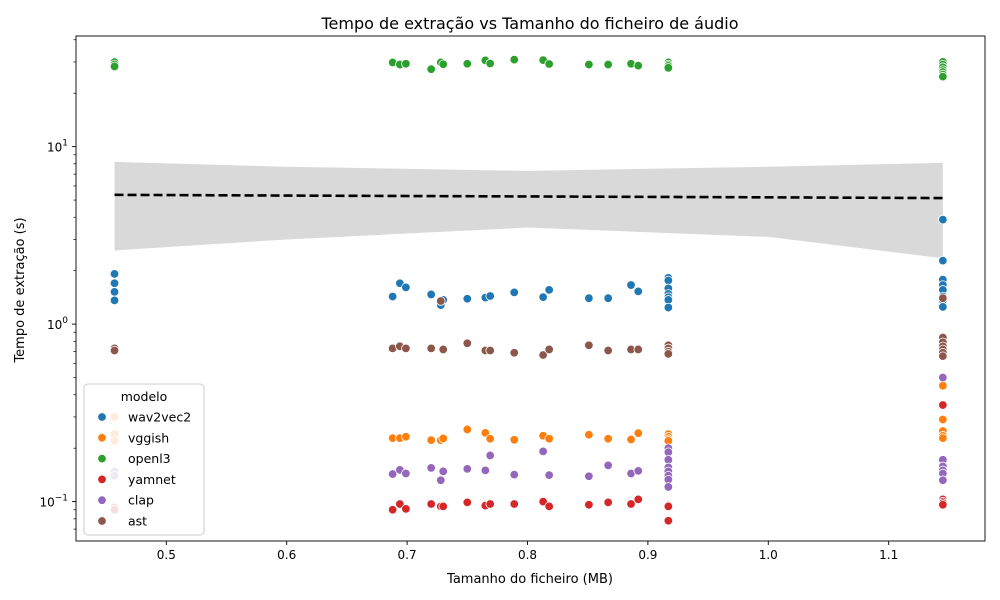 The image size is (1000, 600). I want to click on confidence-band-layer, so click(528, 210).